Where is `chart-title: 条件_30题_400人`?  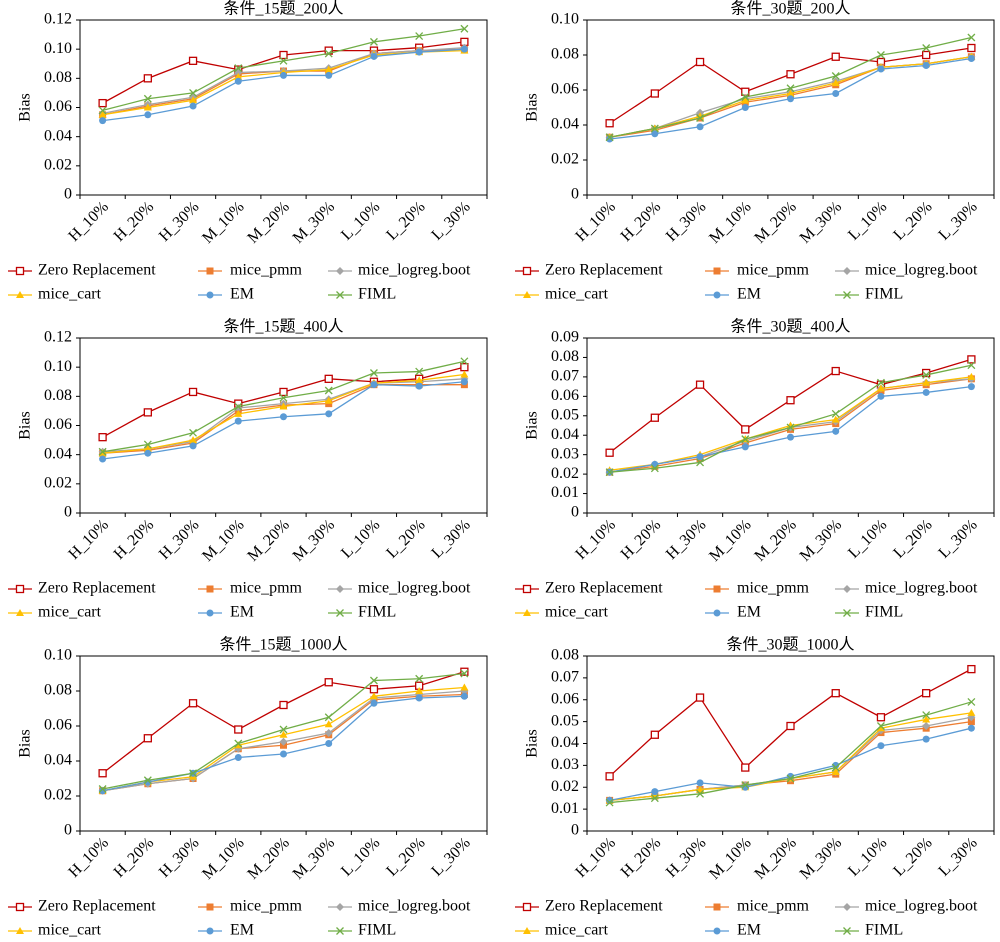 chart-title: 条件_30题_400人 is located at coordinates (790, 327).